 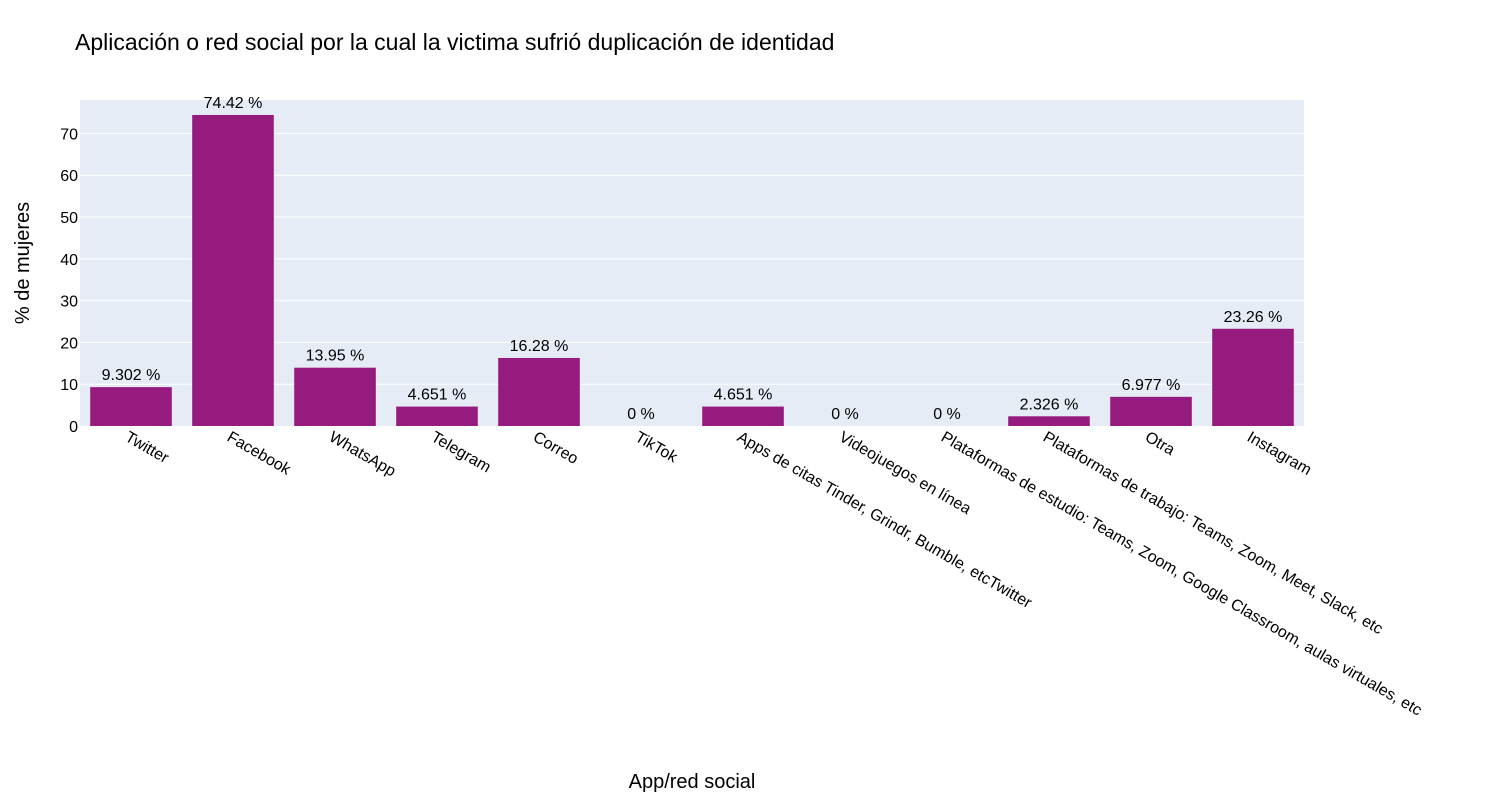 What do you see at coordinates (259, 454) in the screenshot?
I see `x-tick-label: Facebook` at bounding box center [259, 454].